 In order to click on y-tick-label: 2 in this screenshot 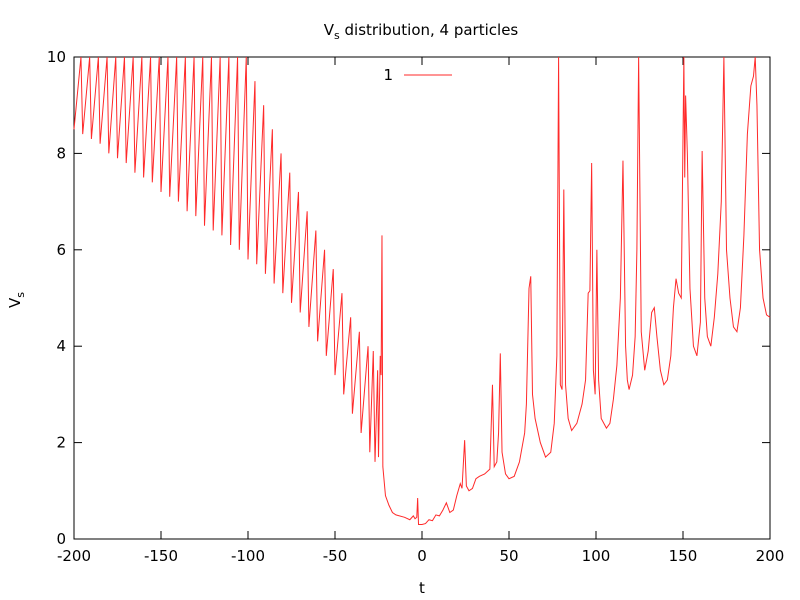, I will do `click(61, 443)`.